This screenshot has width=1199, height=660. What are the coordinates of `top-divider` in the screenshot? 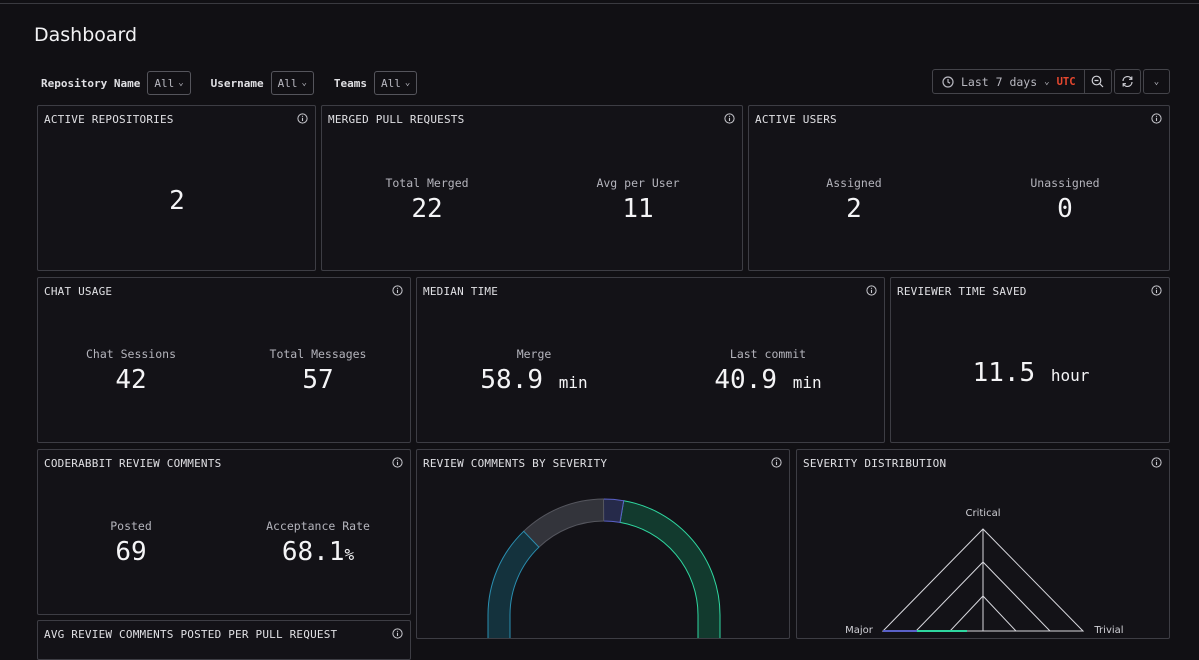 It's located at (599, 3).